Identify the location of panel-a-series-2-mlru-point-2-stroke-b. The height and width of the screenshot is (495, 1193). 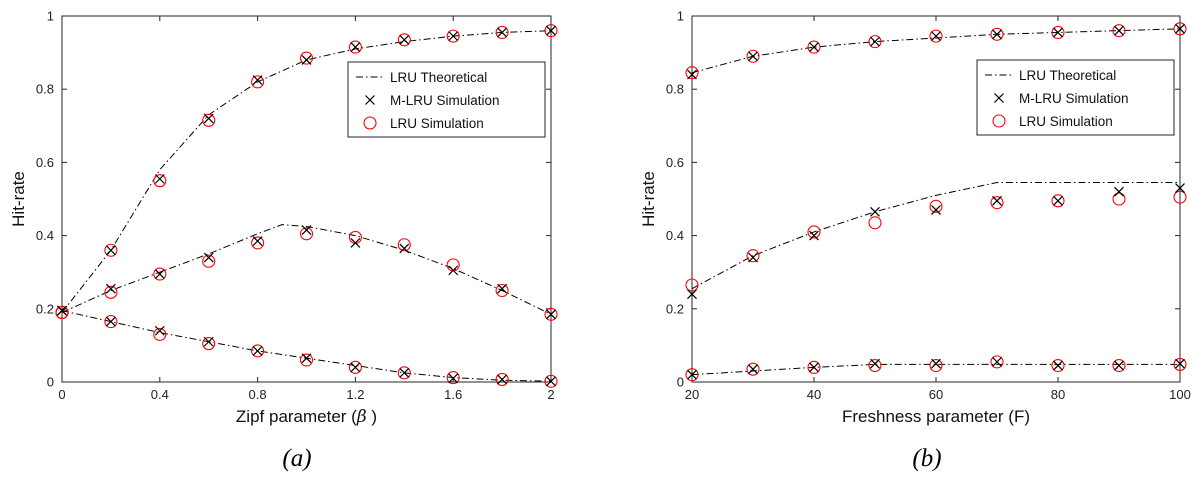
(159, 274).